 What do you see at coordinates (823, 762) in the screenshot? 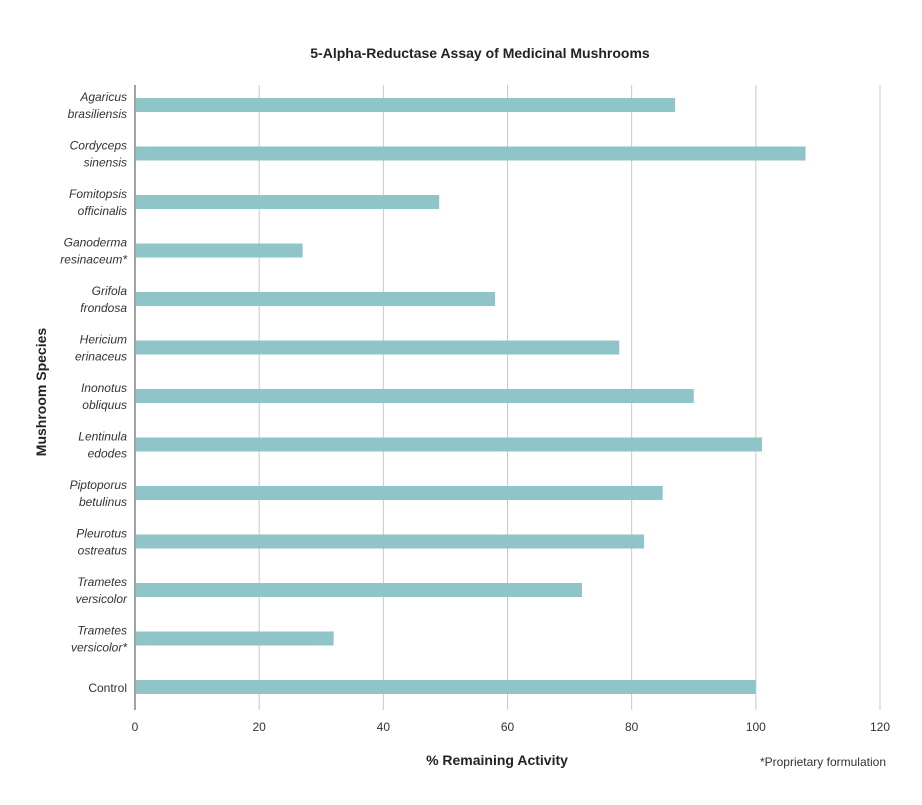
I see `footnote: *Proprietary formulation` at bounding box center [823, 762].